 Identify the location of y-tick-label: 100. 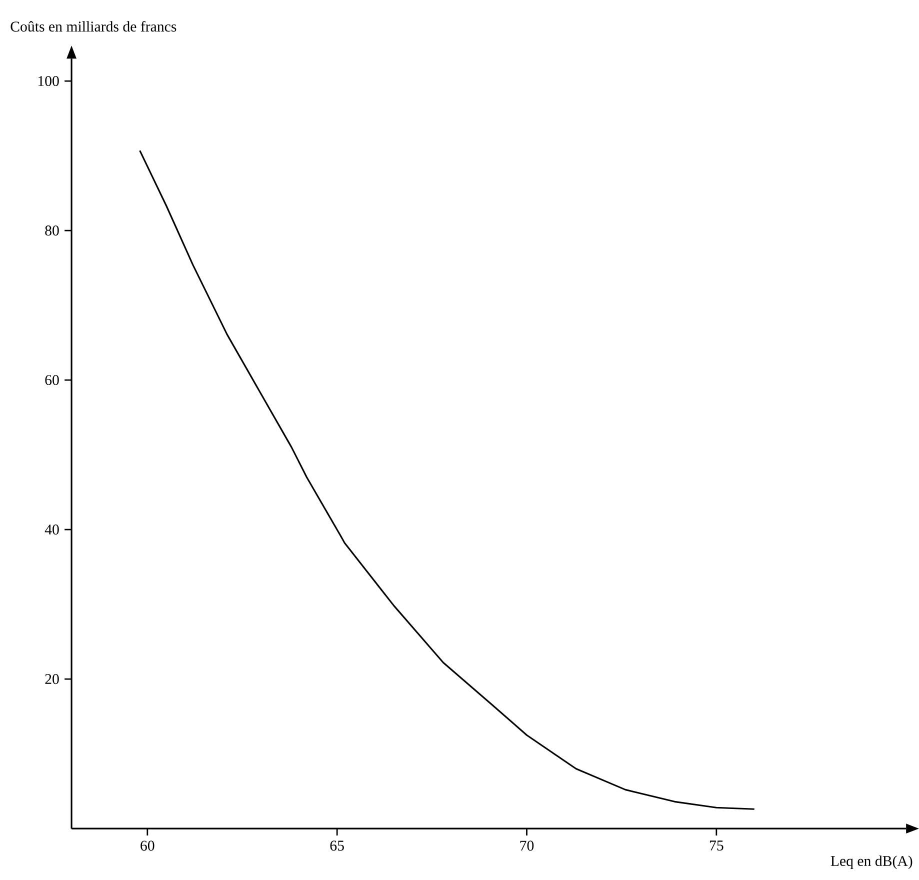
(48, 81).